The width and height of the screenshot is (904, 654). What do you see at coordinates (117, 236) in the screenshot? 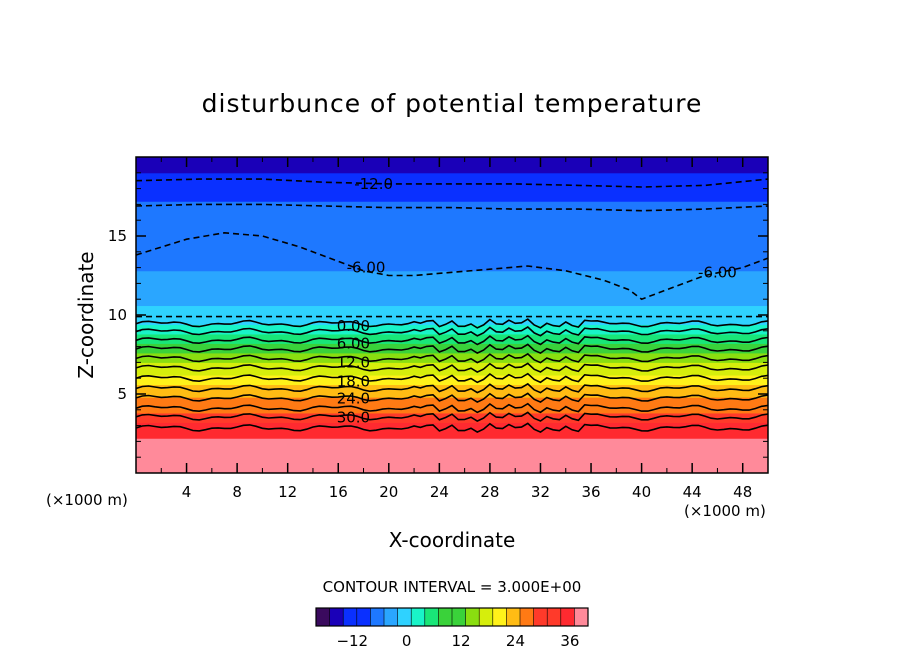
I see `y-tick-label: 15` at bounding box center [117, 236].